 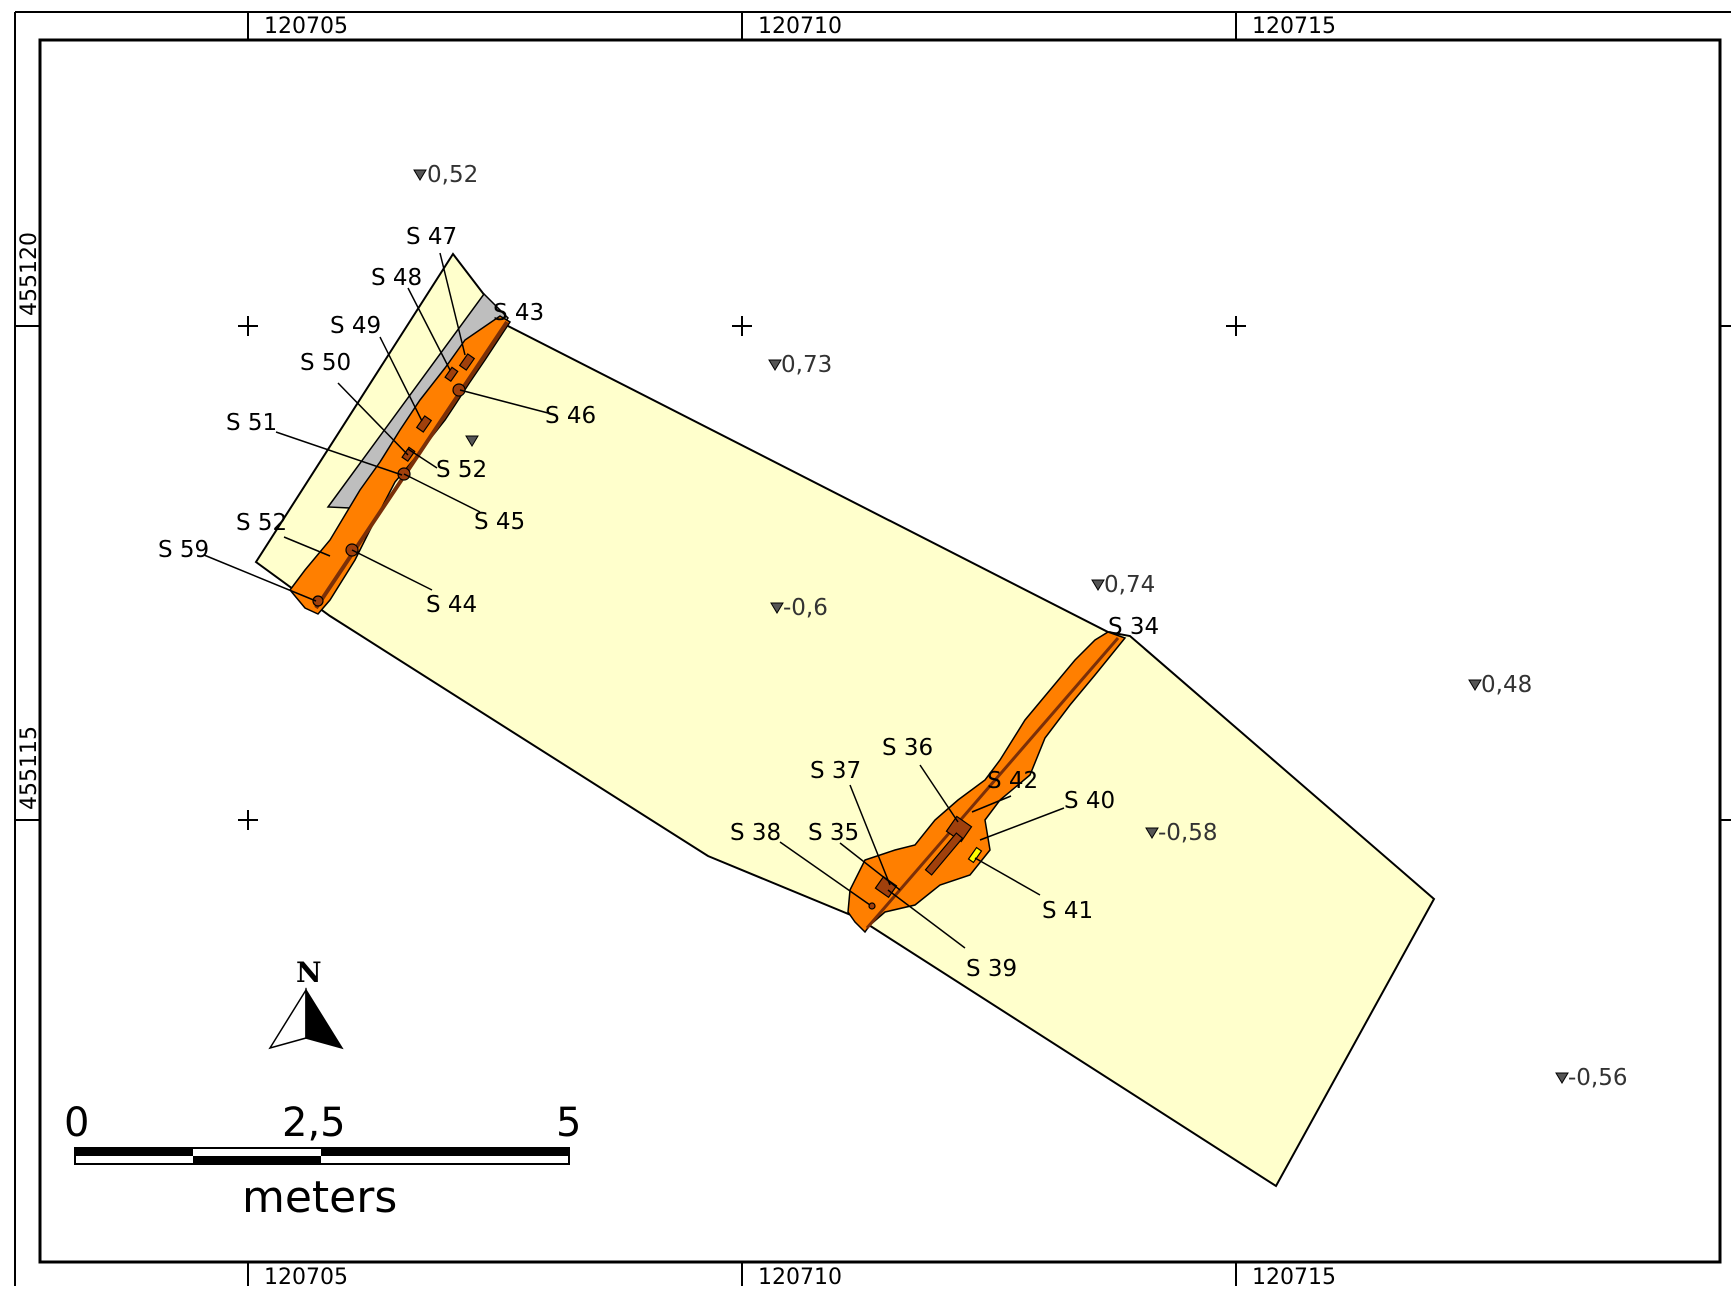 I want to click on north-arrow-label: N, so click(x=309, y=972).